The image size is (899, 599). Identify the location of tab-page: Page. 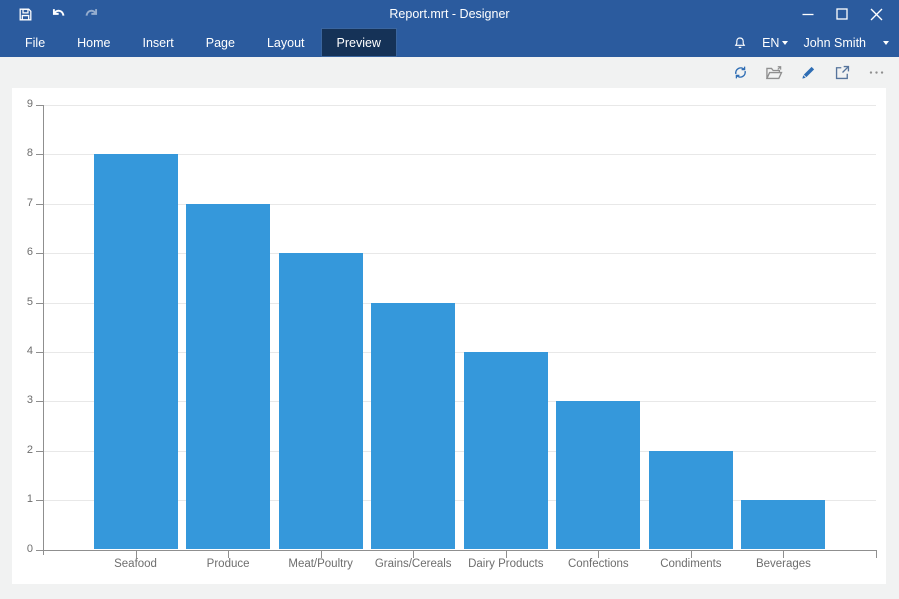
(220, 42).